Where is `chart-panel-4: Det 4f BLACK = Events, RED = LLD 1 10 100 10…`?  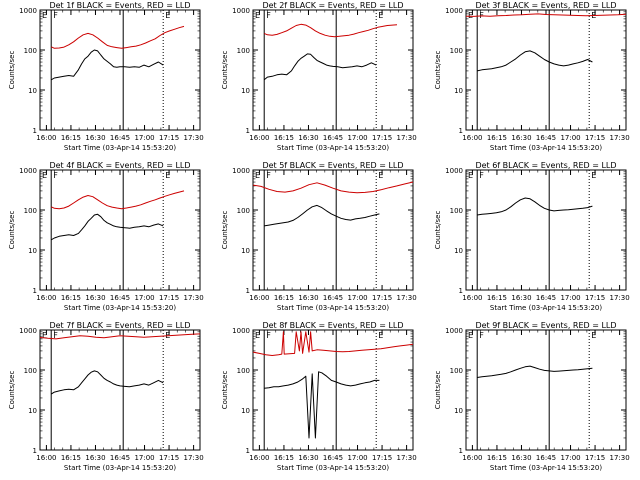
chart-panel-4: Det 4f BLACK = Events, RED = LLD 1 10 100 10… is located at coordinates (106, 236).